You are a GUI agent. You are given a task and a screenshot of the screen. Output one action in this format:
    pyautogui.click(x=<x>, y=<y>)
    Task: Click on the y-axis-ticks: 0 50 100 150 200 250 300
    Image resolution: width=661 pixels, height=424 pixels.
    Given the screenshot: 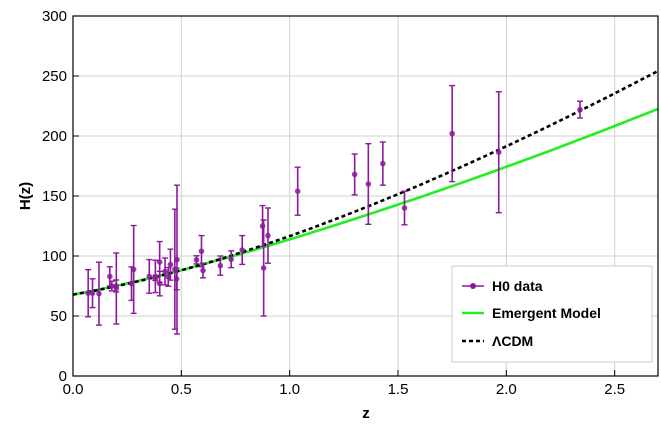 What is the action you would take?
    pyautogui.click(x=60, y=196)
    